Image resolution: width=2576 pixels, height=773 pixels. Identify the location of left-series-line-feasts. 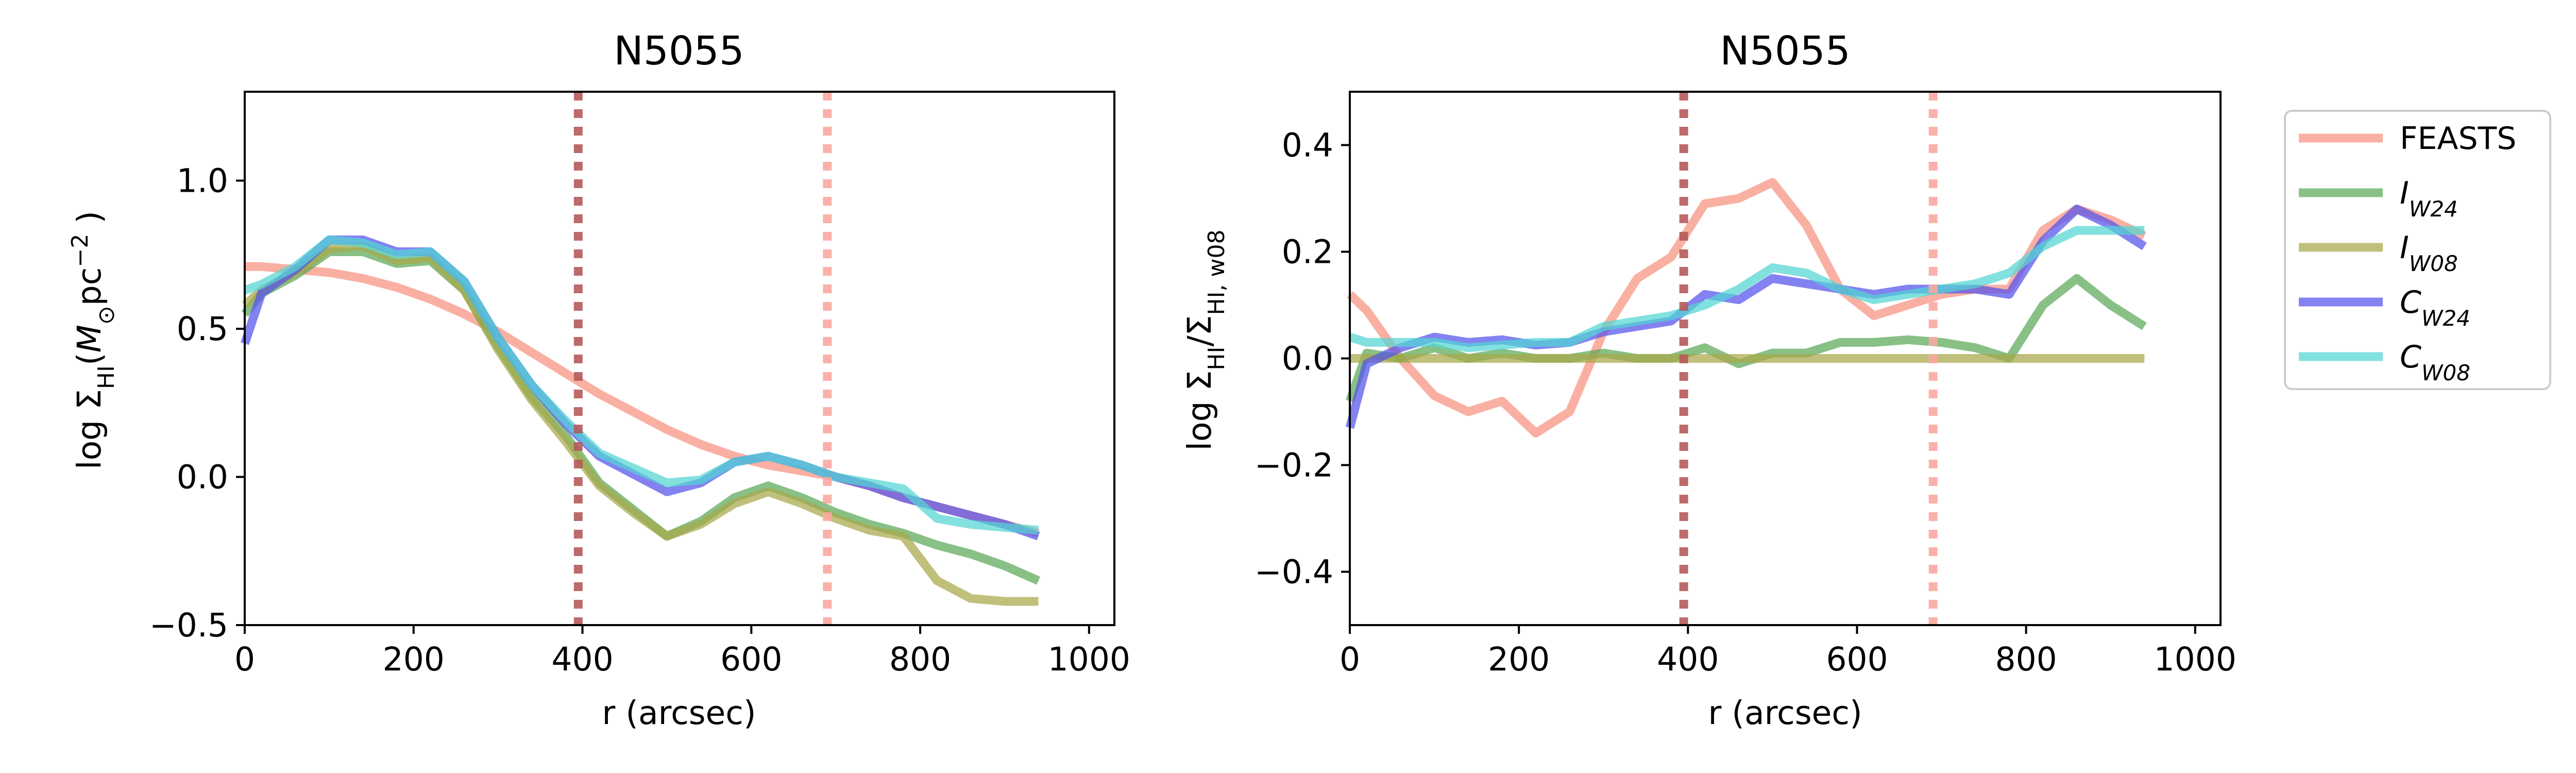
(642, 400).